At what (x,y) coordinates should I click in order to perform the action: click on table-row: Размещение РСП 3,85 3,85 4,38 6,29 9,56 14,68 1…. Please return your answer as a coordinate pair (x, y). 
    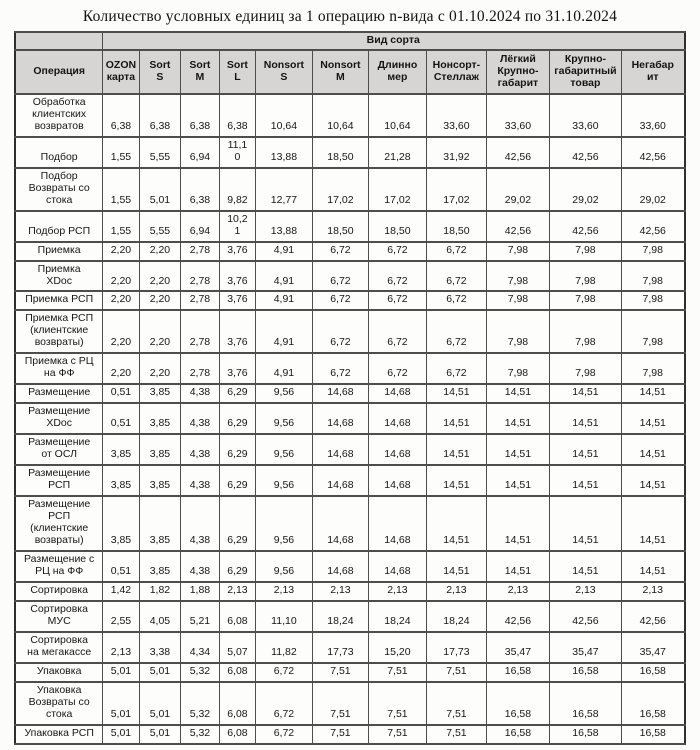
    Looking at the image, I should click on (350, 481).